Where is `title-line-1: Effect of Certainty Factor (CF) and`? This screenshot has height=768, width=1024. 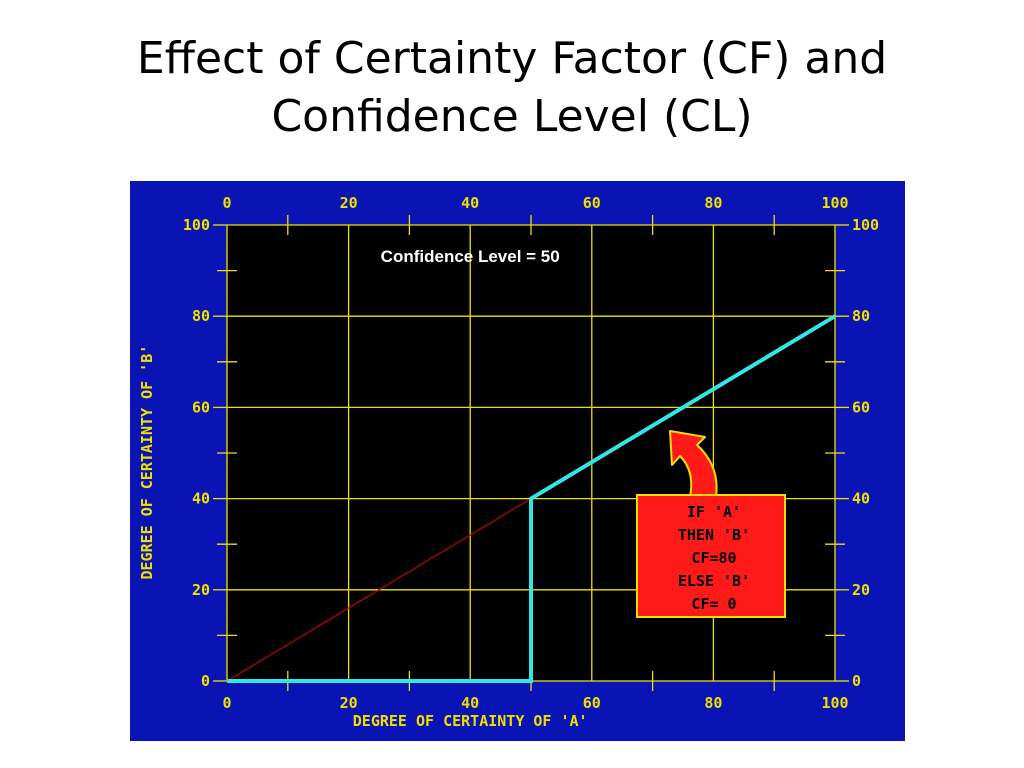 title-line-1: Effect of Certainty Factor (CF) and is located at coordinates (512, 58).